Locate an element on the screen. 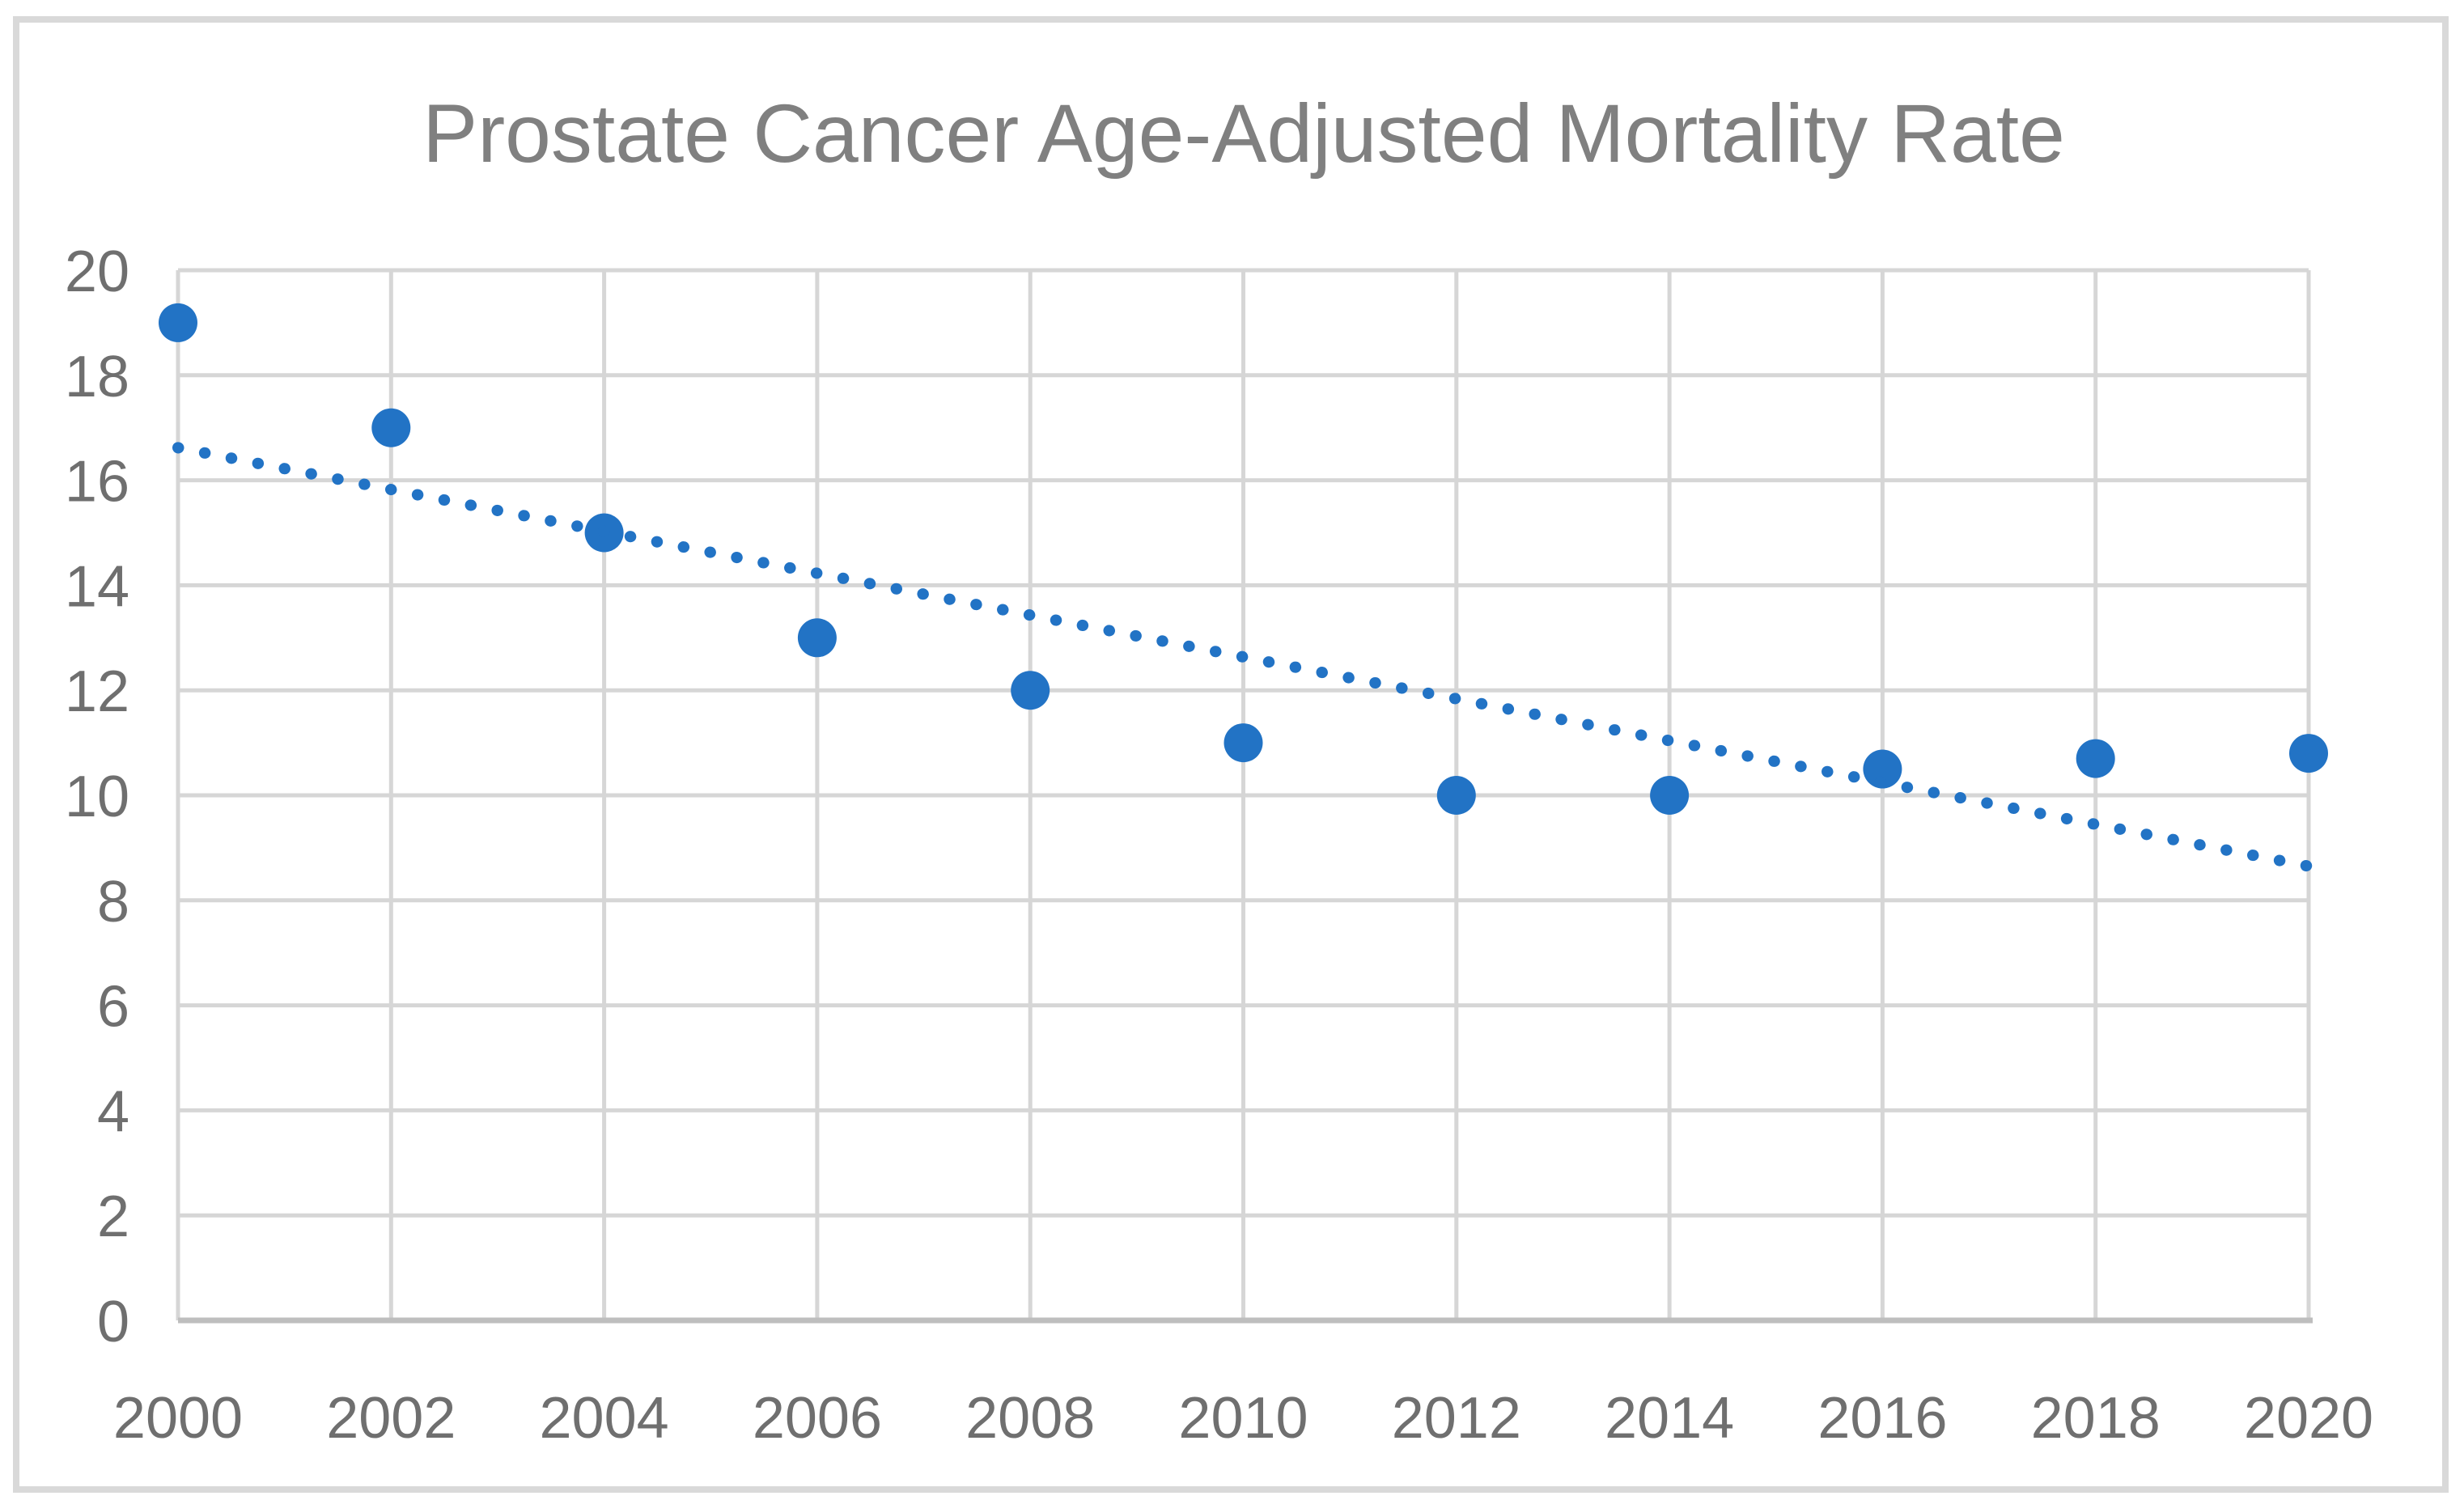 The height and width of the screenshot is (1500, 2464). x-tick-label-2000: 2000 is located at coordinates (178, 1419).